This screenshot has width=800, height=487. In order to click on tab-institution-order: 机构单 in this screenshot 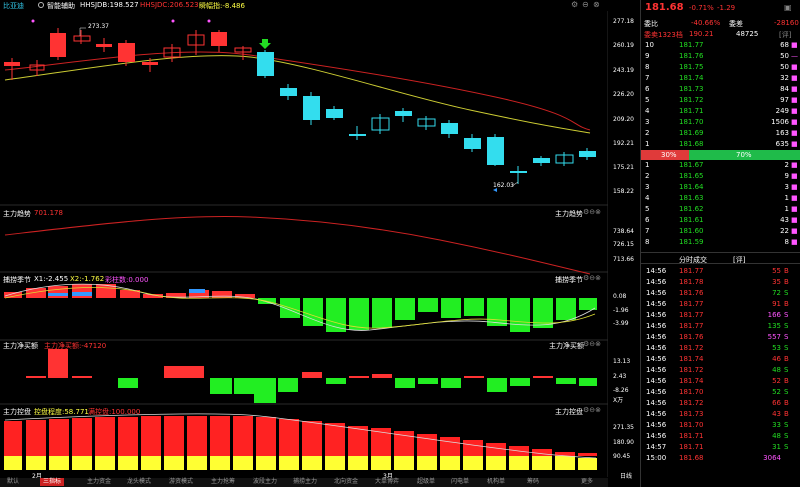, I will do `click(496, 481)`.